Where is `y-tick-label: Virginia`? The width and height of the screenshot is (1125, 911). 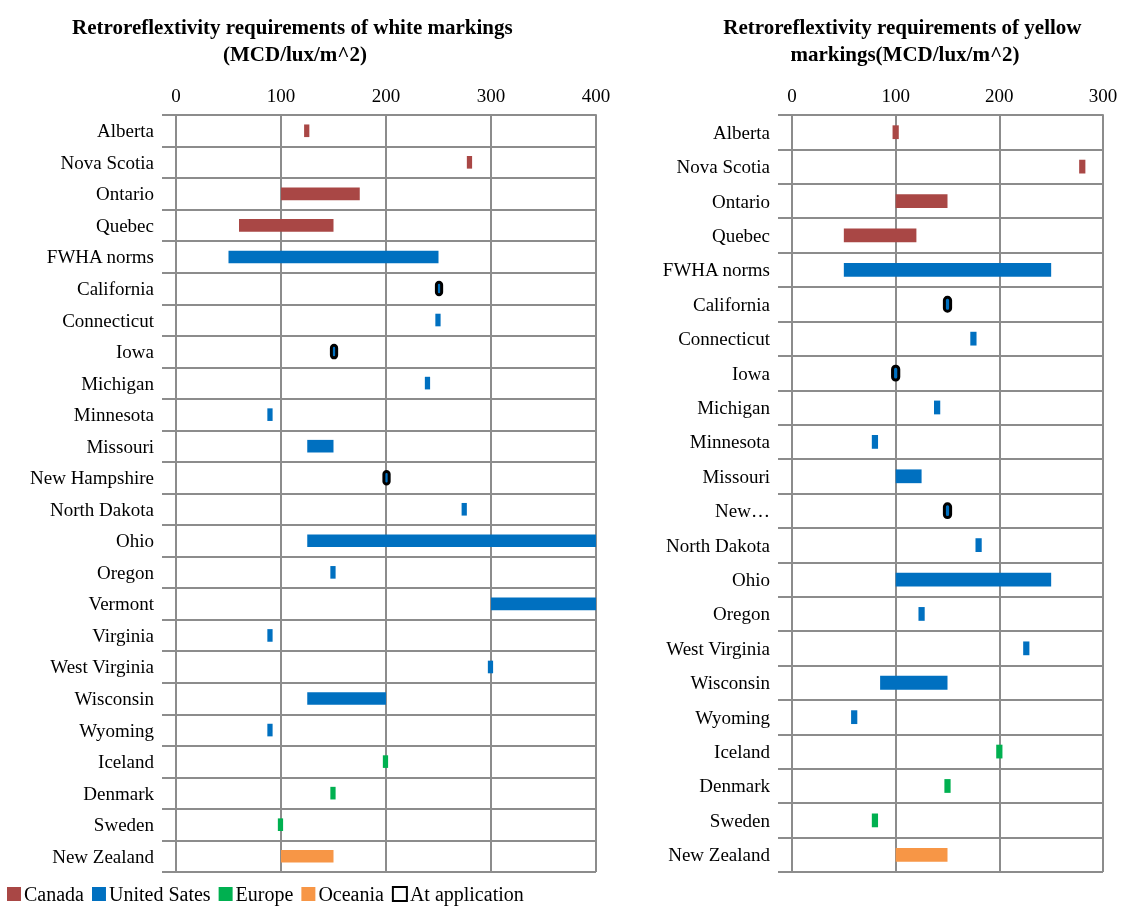 y-tick-label: Virginia is located at coordinates (123, 635).